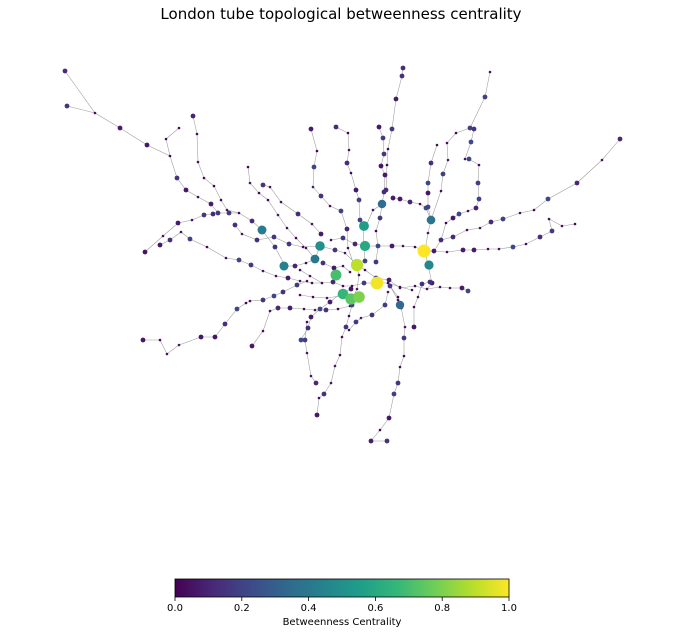 This screenshot has height=634, width=683. Describe the element at coordinates (175, 608) in the screenshot. I see `colorbar-tick-label: 0.0` at that location.